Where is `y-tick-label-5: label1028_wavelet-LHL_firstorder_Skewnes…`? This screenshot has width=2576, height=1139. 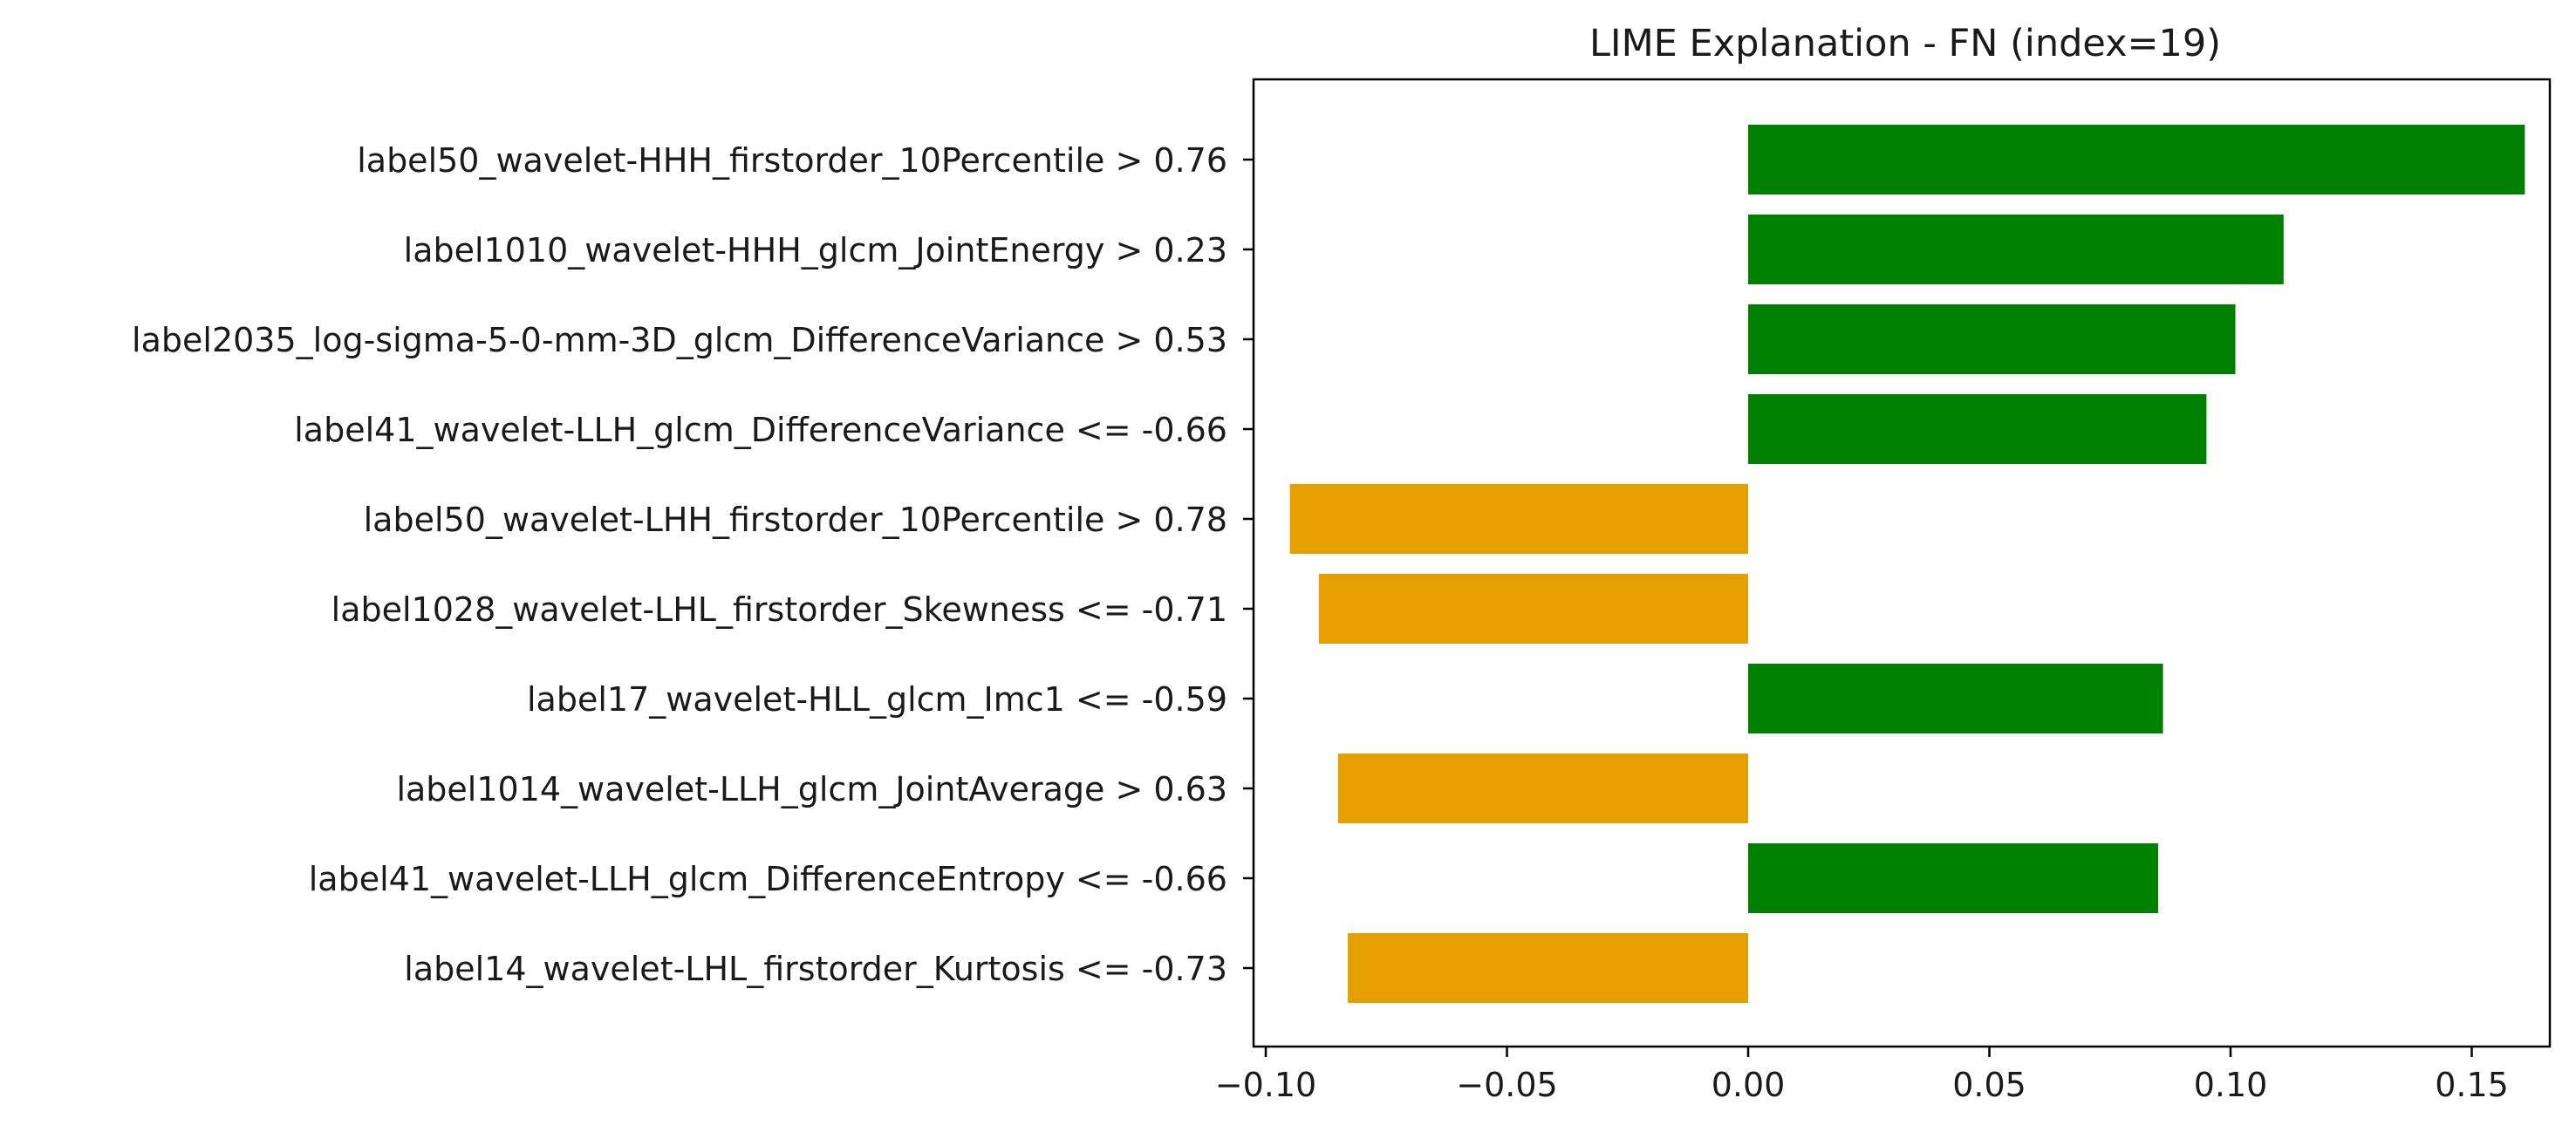
y-tick-label-5: label1028_wavelet-LHL_firstorder_Skewnes… is located at coordinates (779, 609).